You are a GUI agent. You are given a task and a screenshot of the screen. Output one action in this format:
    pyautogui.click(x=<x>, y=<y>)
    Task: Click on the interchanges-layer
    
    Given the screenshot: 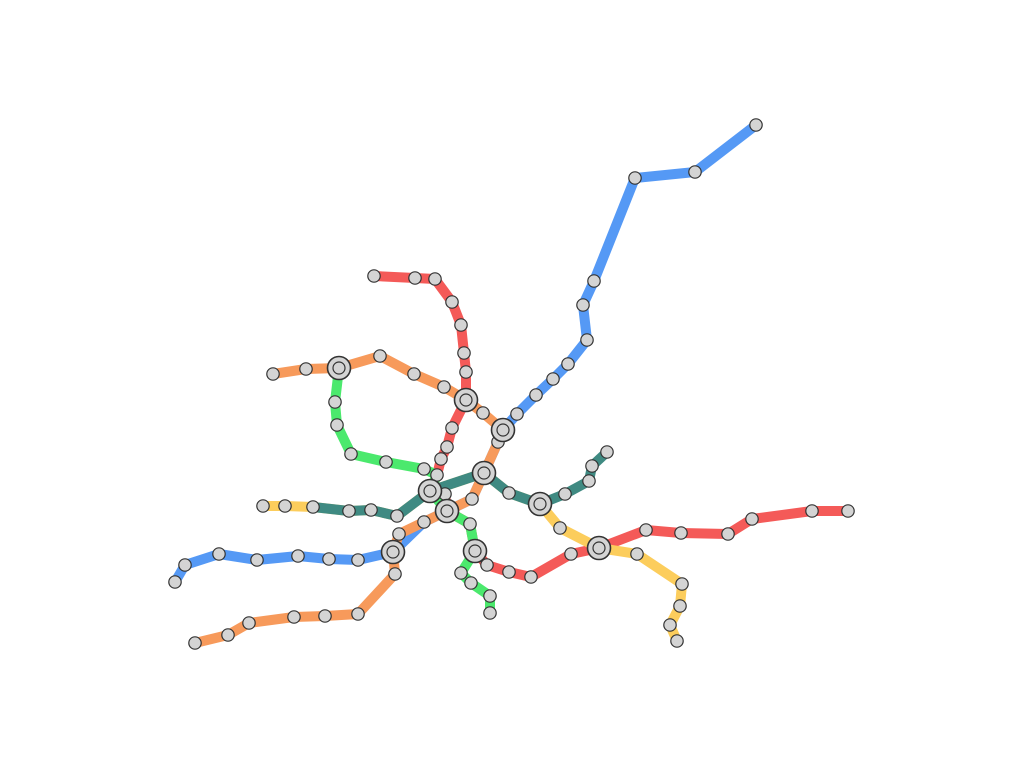 What is the action you would take?
    pyautogui.click(x=469, y=460)
    